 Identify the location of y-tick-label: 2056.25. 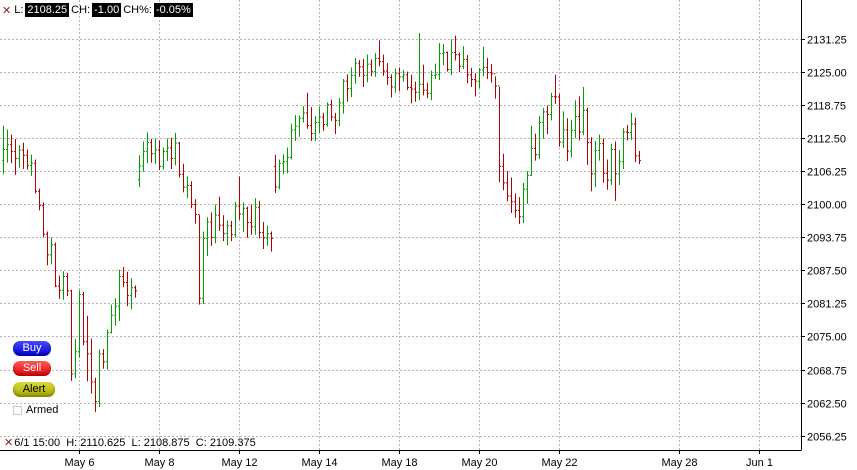
(827, 438).